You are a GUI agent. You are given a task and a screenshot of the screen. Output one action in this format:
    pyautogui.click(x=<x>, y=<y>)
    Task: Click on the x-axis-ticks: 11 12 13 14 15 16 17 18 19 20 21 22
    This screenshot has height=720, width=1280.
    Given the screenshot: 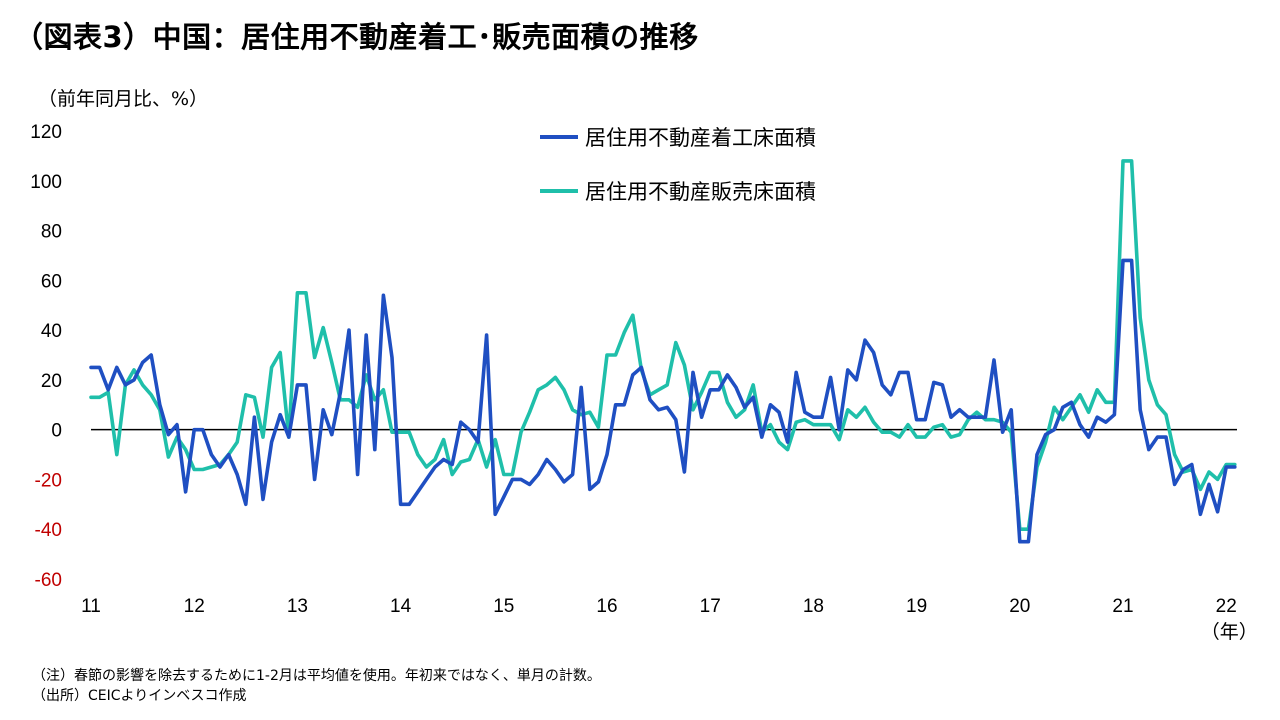 What is the action you would take?
    pyautogui.click(x=659, y=606)
    